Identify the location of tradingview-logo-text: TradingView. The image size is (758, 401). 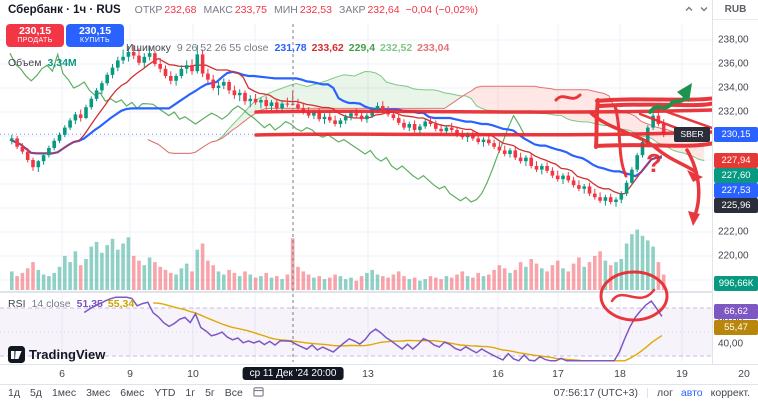
(67, 354).